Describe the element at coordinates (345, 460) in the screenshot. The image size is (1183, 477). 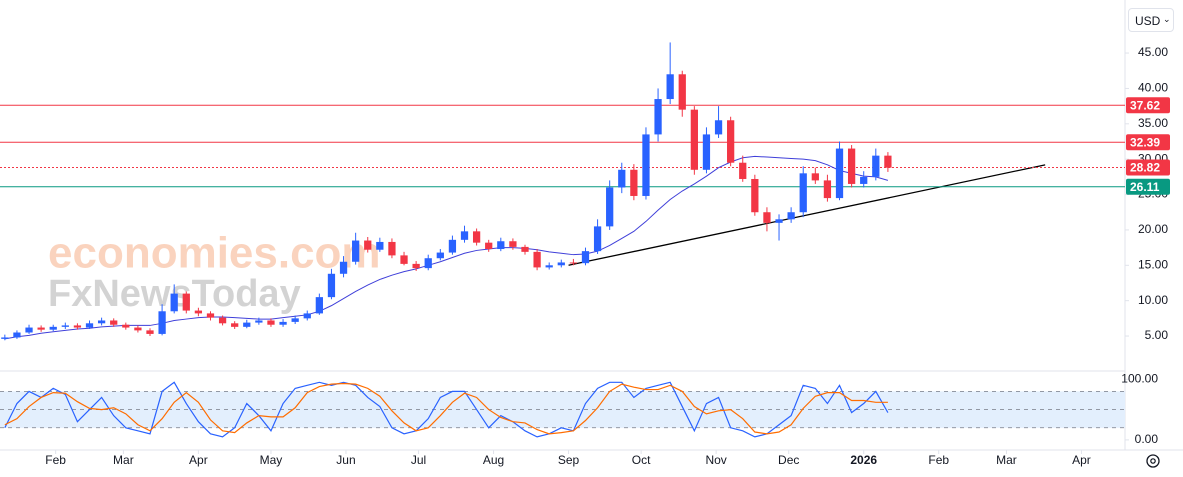
I see `x-tick-label: Jun` at that location.